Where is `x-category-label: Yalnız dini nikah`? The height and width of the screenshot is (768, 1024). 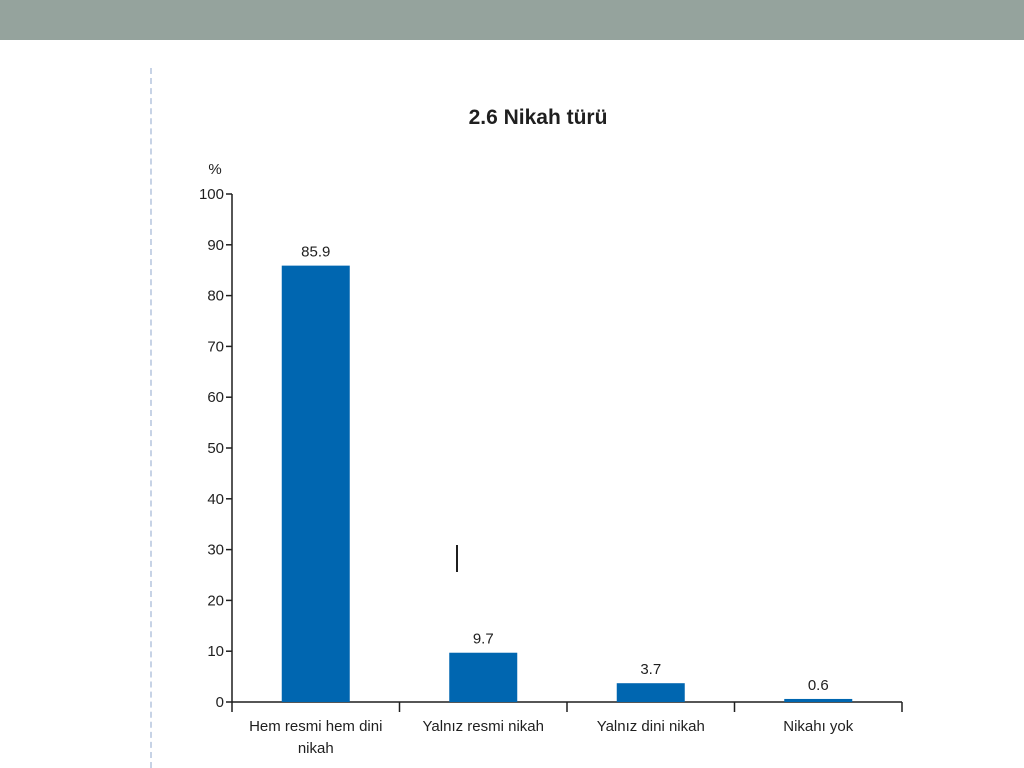
x-category-label: Yalnız dini nikah is located at coordinates (651, 726).